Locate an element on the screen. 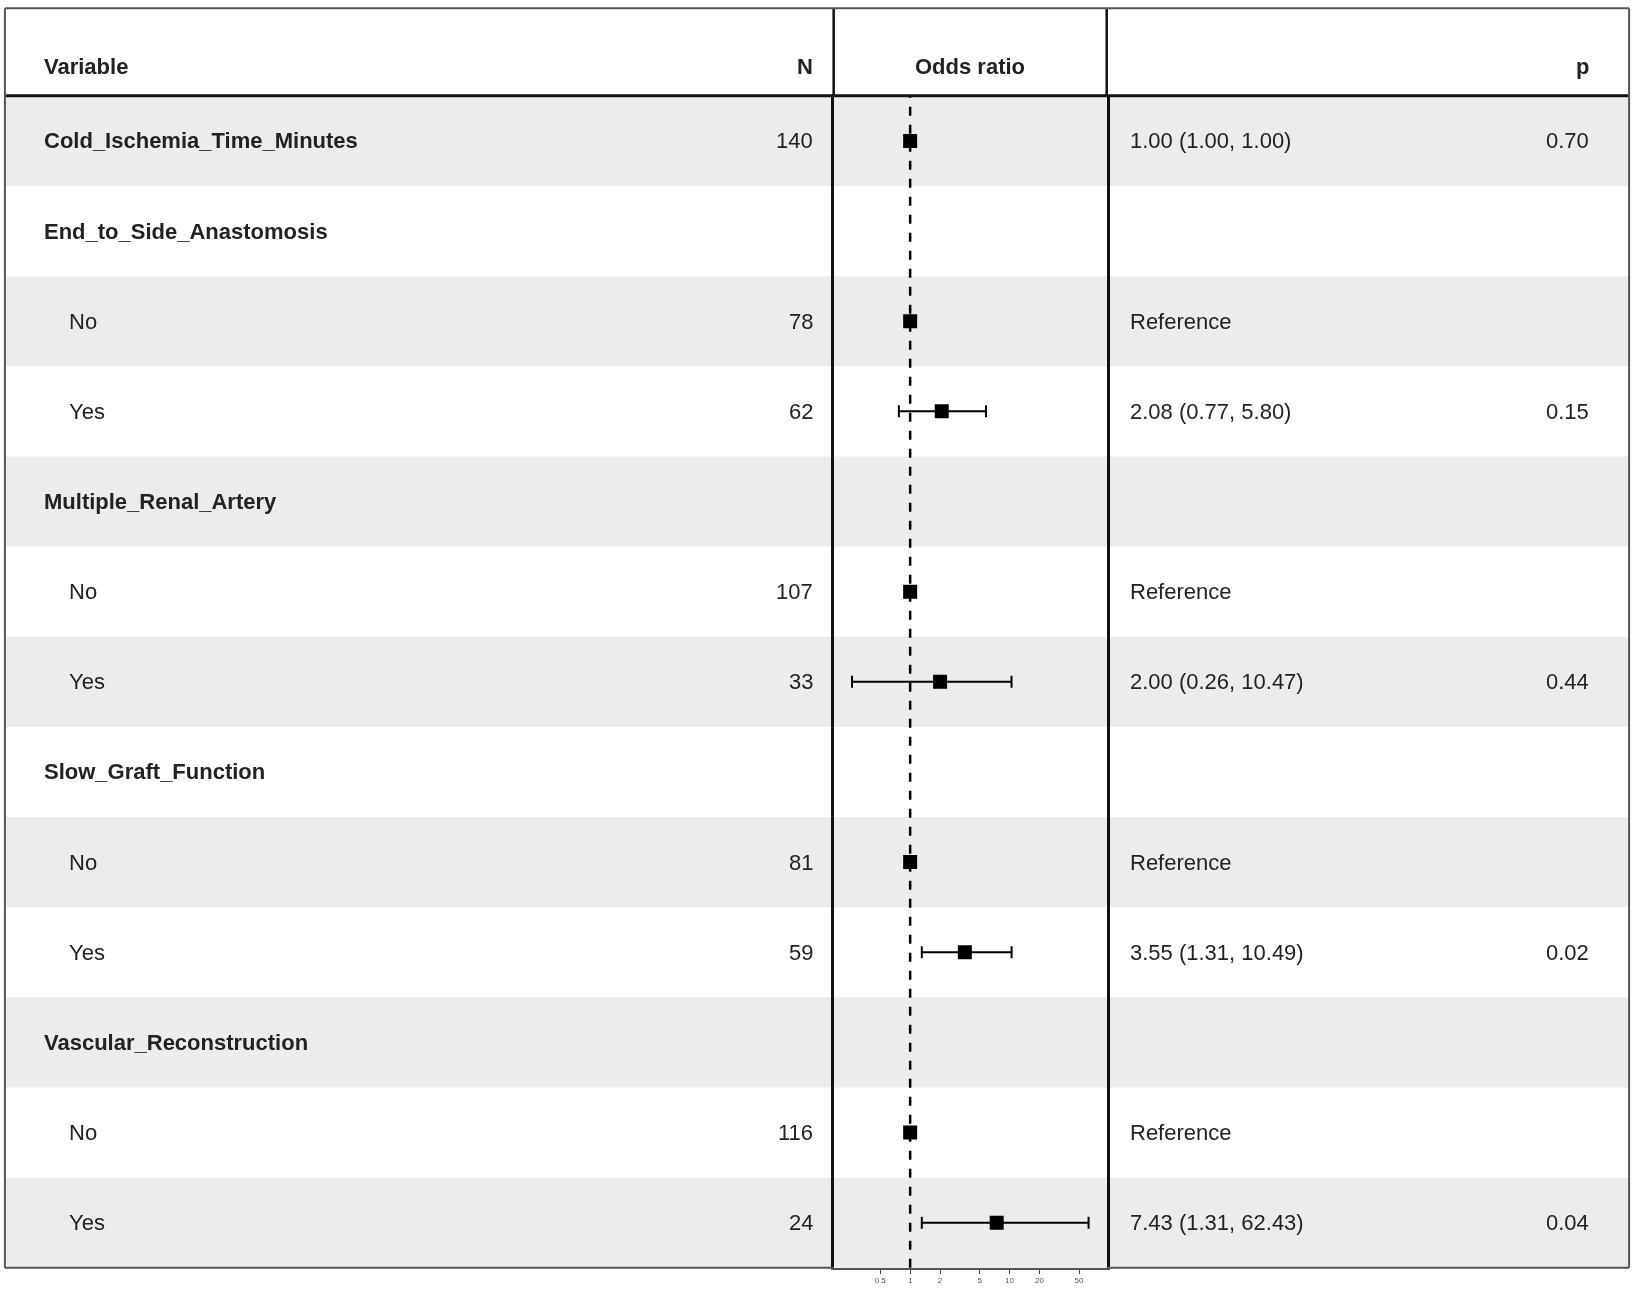 Image resolution: width=1634 pixels, height=1298 pixels. text: Variable is located at coordinates (86, 66).